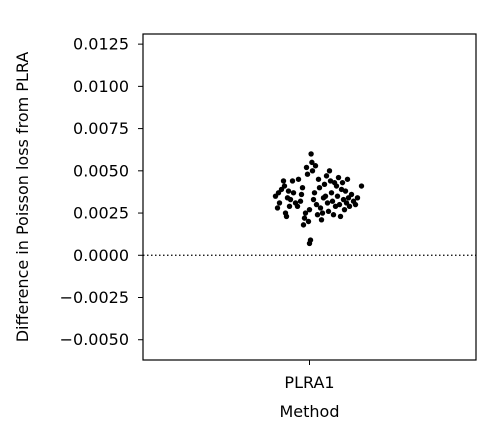 The height and width of the screenshot is (435, 495). What do you see at coordinates (101, 255) in the screenshot?
I see `y-tick-label: 0.0000` at bounding box center [101, 255].